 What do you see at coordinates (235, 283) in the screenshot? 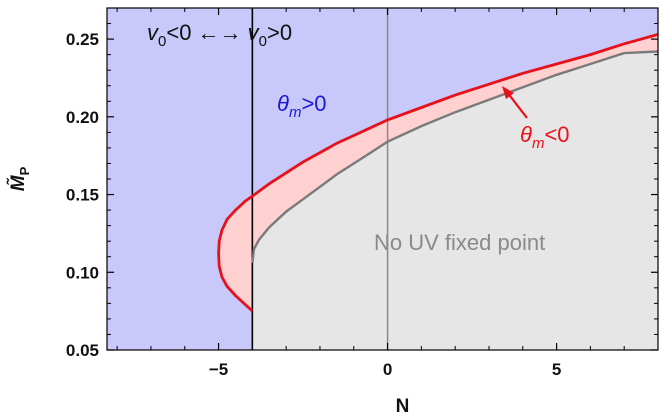
I see `curve-lower-branch` at bounding box center [235, 283].